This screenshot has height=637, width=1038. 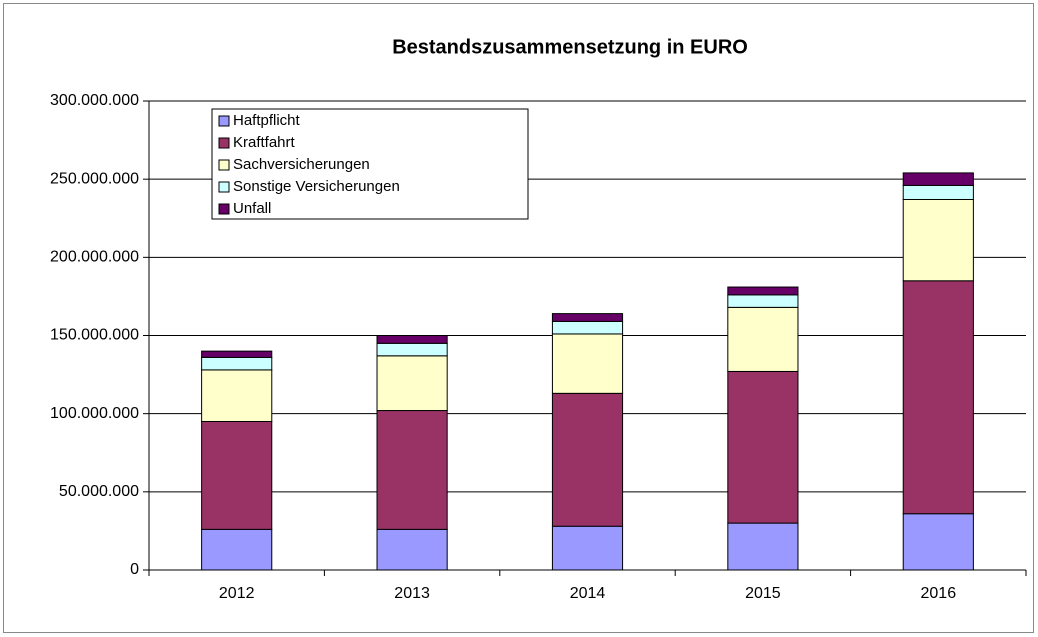 I want to click on y-tick-label: 100.000.000, so click(x=94, y=413).